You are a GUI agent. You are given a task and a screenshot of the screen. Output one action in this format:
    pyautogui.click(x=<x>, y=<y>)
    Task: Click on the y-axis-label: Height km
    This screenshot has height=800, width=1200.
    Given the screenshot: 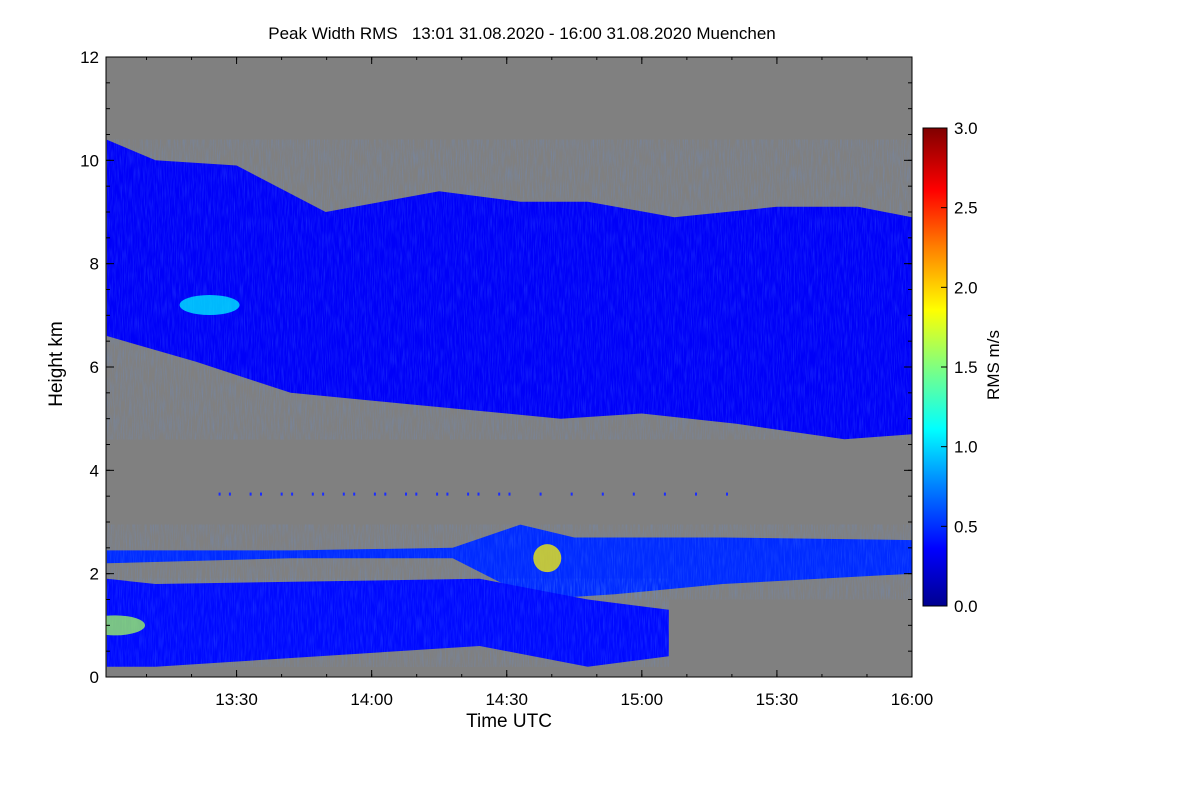 What is the action you would take?
    pyautogui.click(x=56, y=364)
    